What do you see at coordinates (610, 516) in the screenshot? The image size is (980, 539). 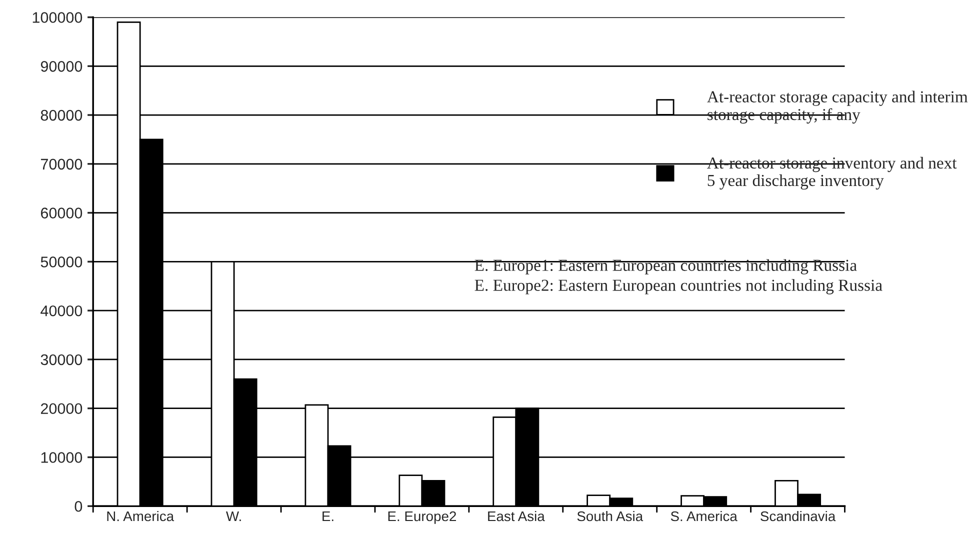 I see `x-tick-label: South Asia` at bounding box center [610, 516].